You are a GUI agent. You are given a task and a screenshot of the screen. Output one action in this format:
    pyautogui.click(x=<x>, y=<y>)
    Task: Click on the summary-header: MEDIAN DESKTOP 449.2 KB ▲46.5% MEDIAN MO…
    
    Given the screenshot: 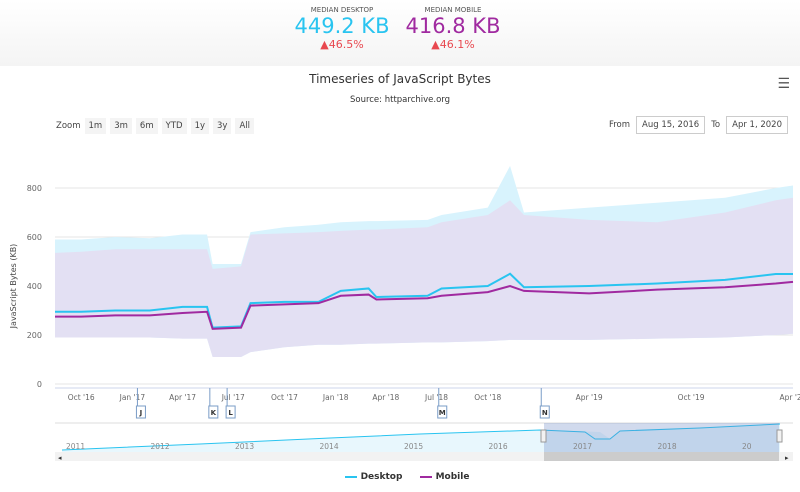 What is the action you would take?
    pyautogui.click(x=400, y=33)
    